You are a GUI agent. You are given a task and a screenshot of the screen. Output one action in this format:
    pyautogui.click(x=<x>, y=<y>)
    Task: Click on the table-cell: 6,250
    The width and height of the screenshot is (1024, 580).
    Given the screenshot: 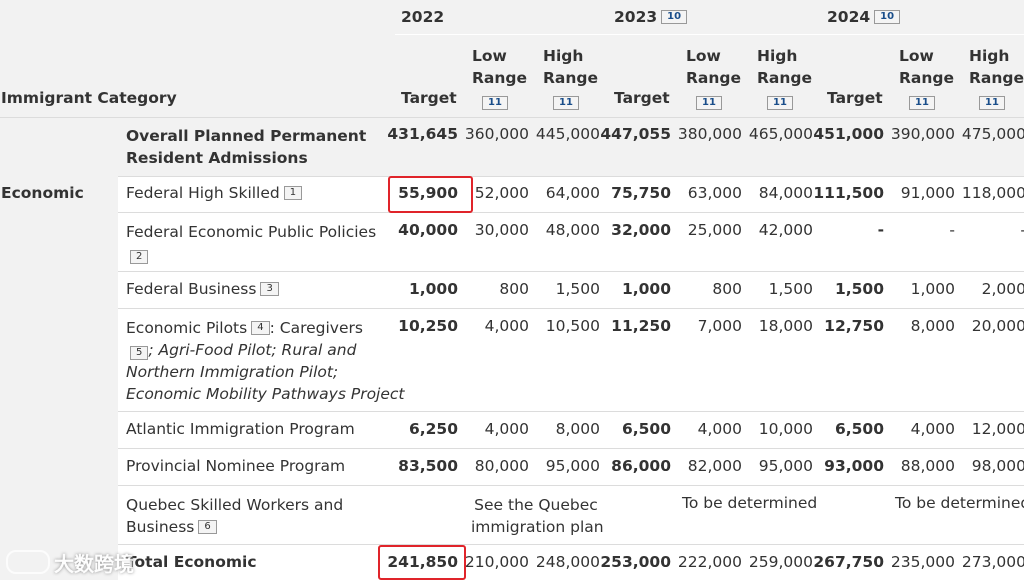 What is the action you would take?
    pyautogui.click(x=433, y=429)
    